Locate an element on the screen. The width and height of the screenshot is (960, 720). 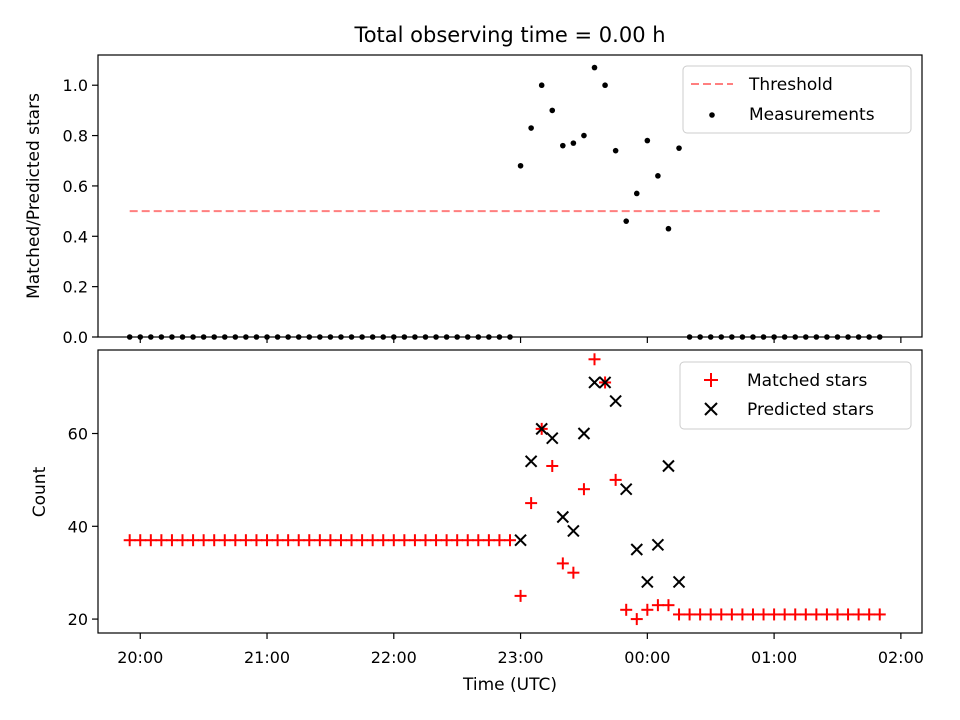
ratio-y-tick-label: 0.2 is located at coordinates (75, 287).